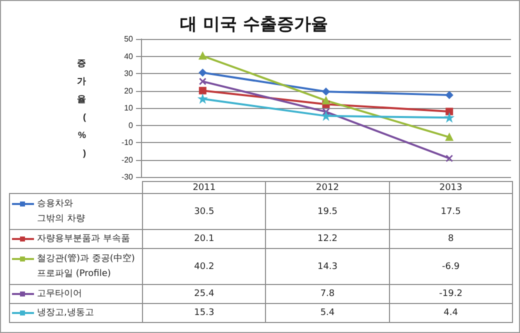  What do you see at coordinates (450, 188) in the screenshot?
I see `x-tick-label: 2013` at bounding box center [450, 188].